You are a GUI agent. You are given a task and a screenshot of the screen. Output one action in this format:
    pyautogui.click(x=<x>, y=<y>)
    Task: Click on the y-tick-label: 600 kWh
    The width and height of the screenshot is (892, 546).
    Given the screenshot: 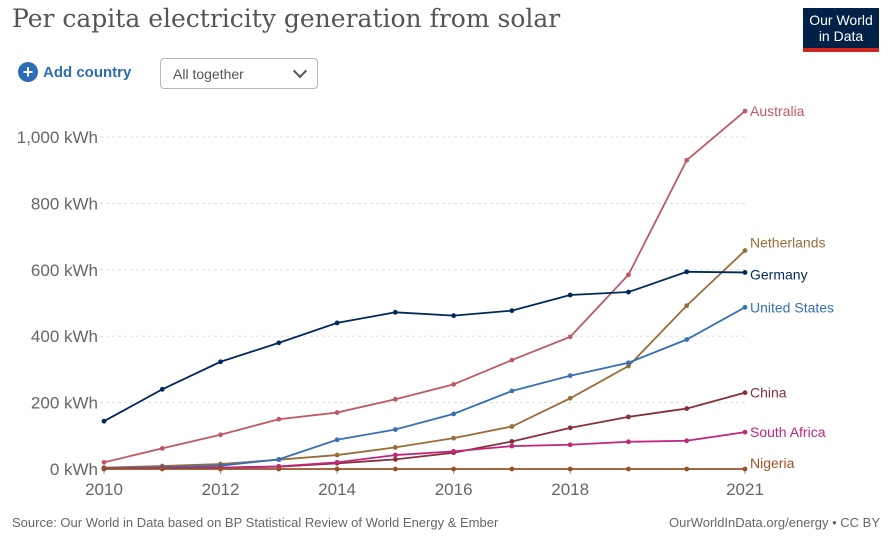 What is the action you would take?
    pyautogui.click(x=64, y=270)
    